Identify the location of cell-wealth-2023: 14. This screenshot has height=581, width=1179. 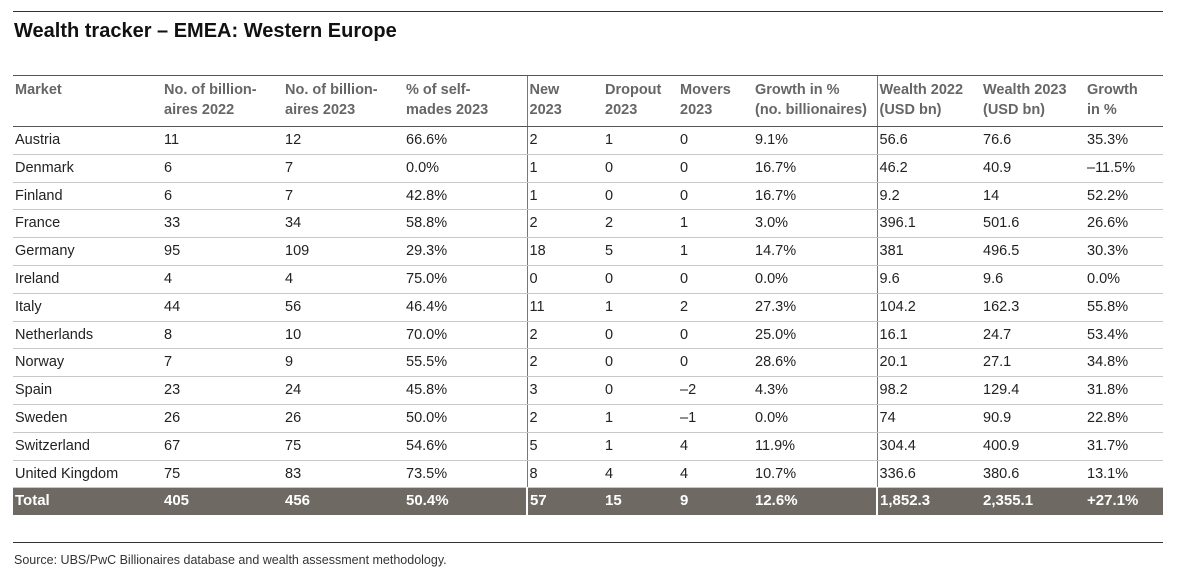
(1033, 196).